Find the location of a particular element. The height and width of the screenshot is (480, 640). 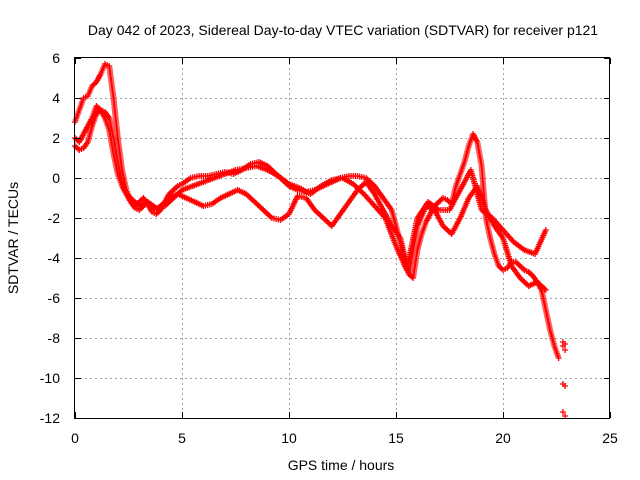

x-tick-label: 5 is located at coordinates (182, 438).